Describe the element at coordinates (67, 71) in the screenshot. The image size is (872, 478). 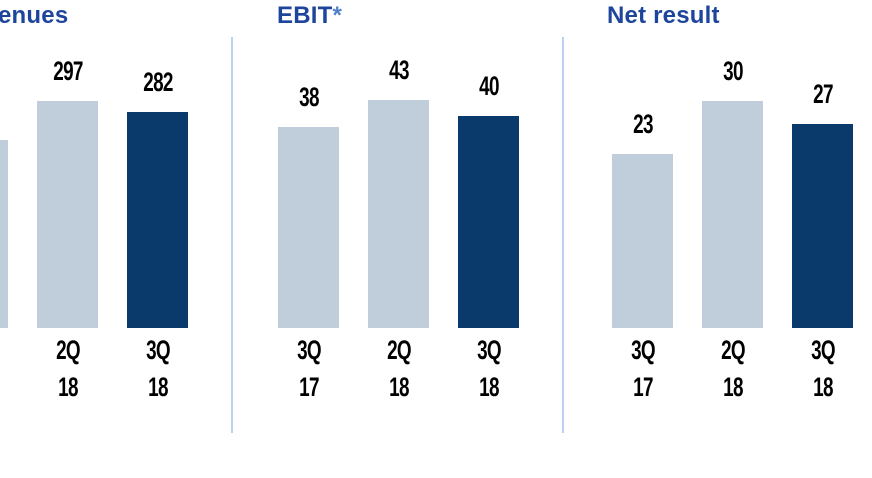
I see `bar-value-label: 297` at that location.